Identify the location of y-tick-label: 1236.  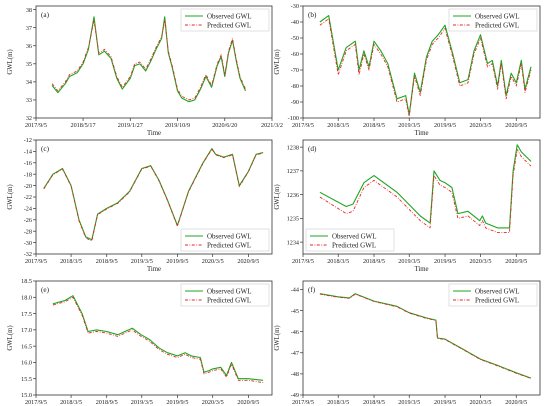
(293, 195).